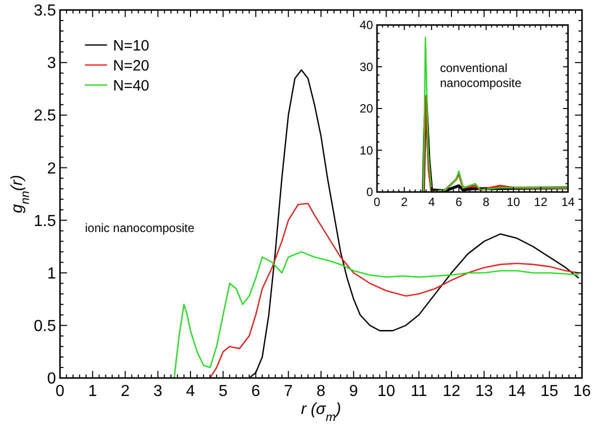 Image resolution: width=597 pixels, height=426 pixels. Describe the element at coordinates (51, 63) in the screenshot. I see `y-tick-label: 3` at that location.